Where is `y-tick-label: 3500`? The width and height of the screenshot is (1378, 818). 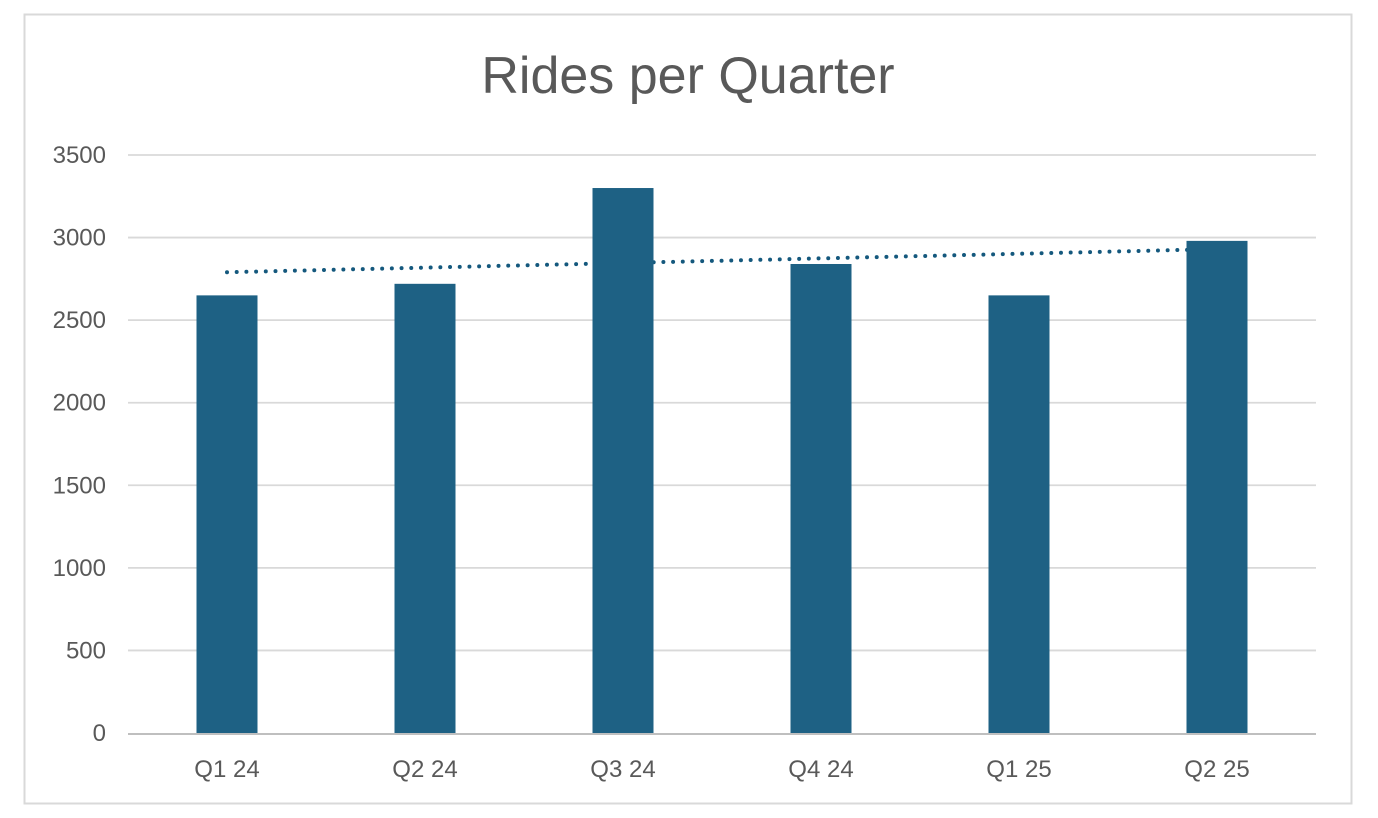 y-tick-label: 3500 is located at coordinates (79, 155).